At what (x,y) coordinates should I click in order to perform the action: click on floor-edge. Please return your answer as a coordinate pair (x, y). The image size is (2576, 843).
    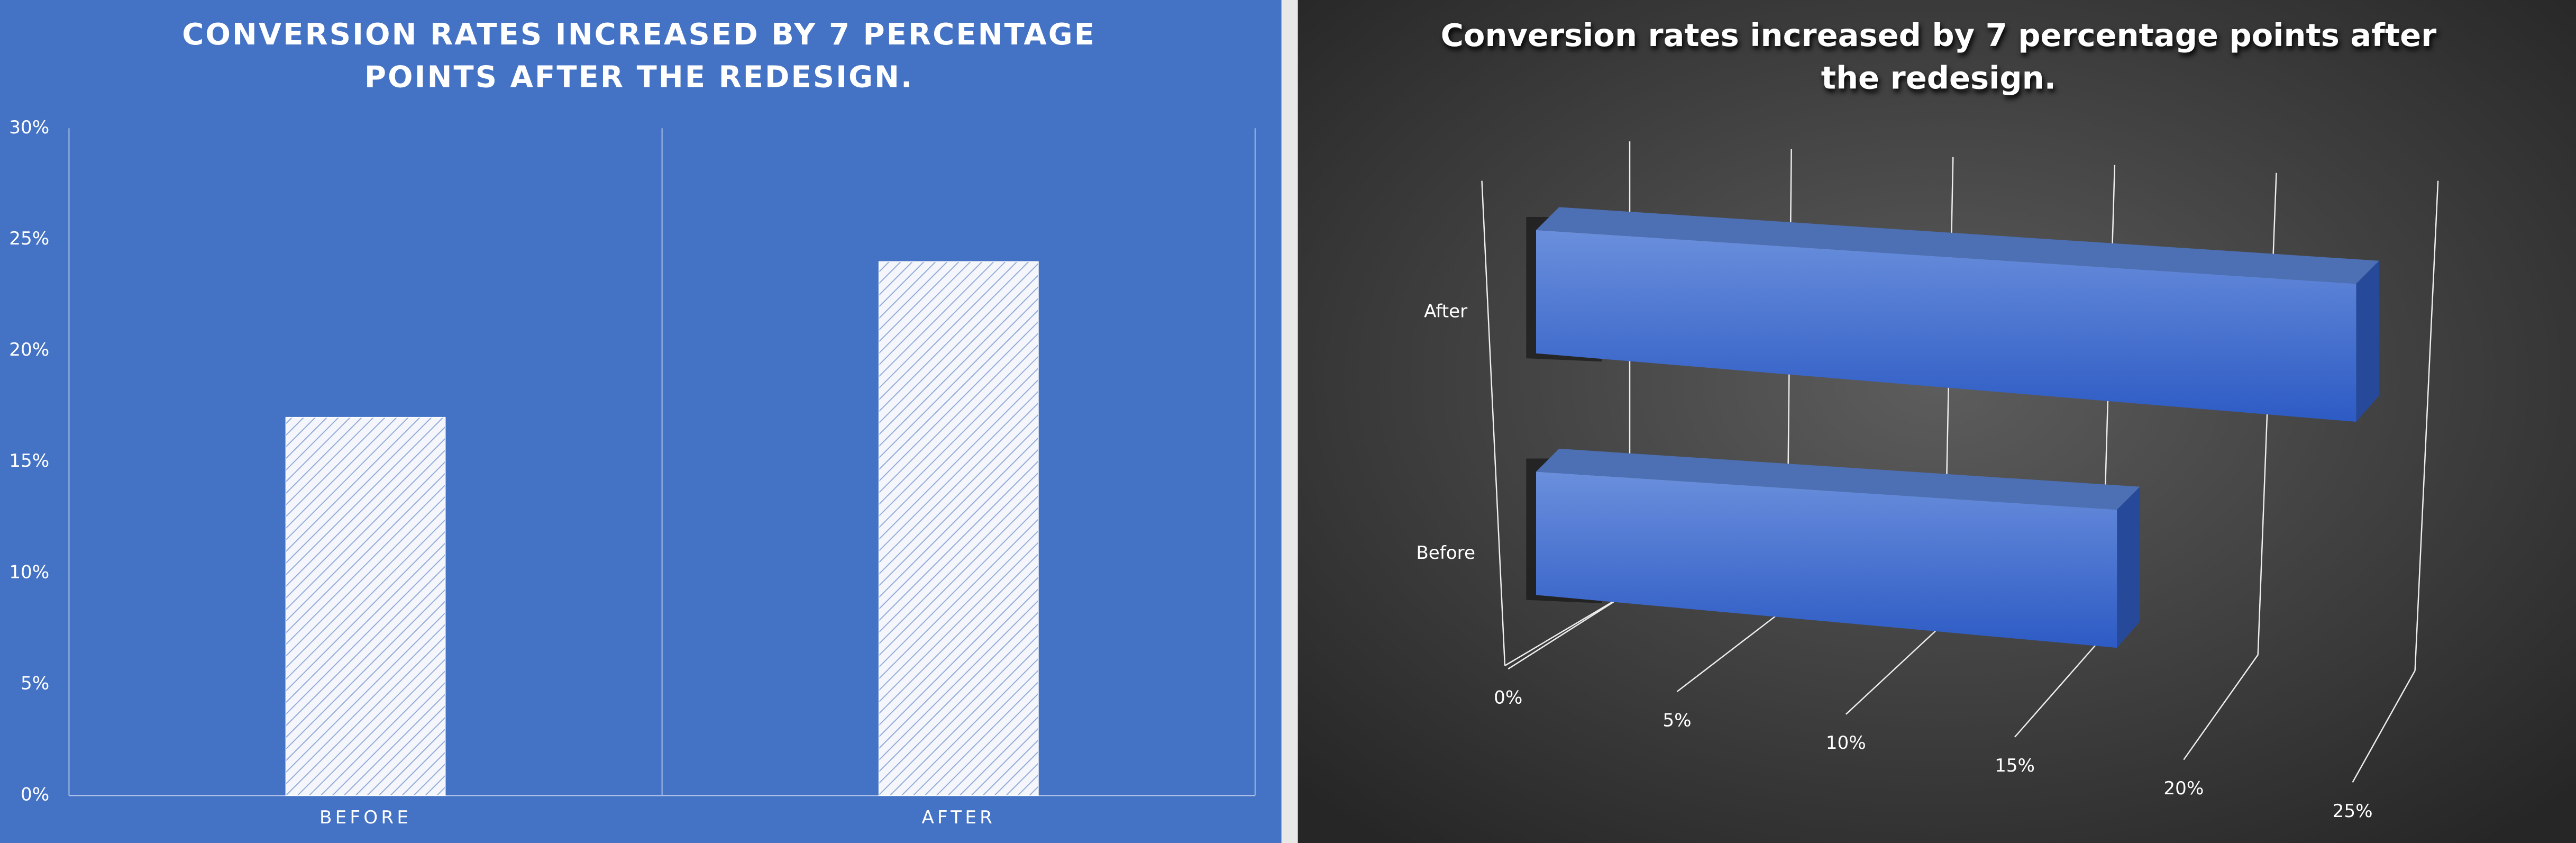
    Looking at the image, I should click on (1567, 628).